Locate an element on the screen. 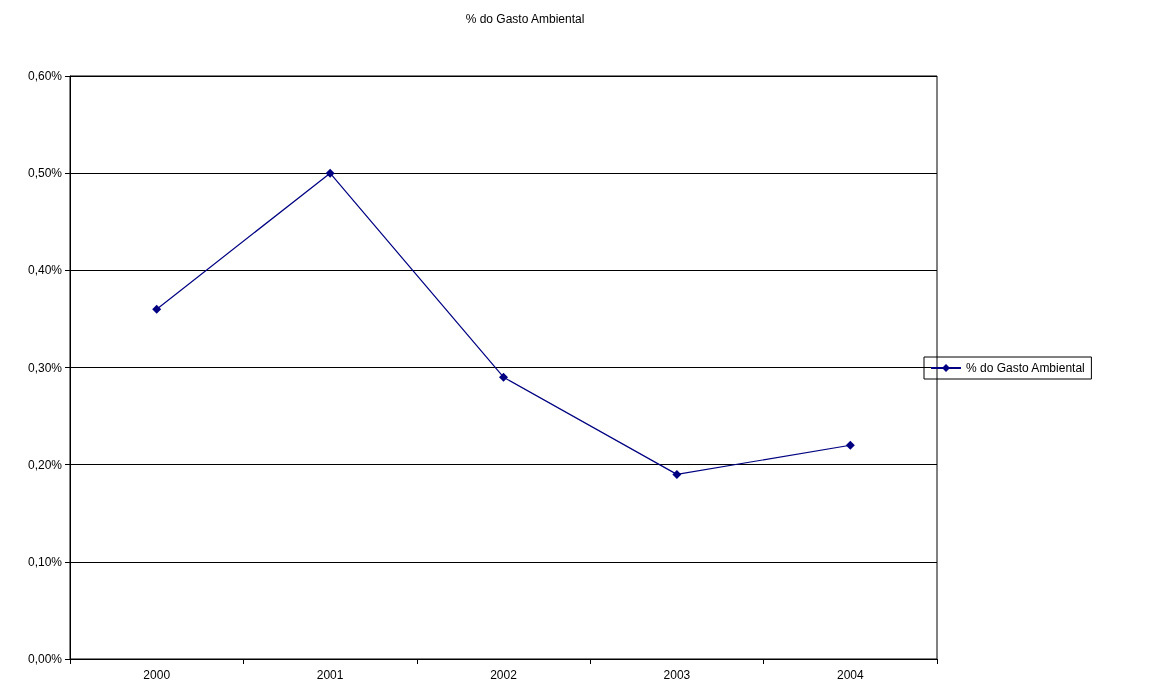 The height and width of the screenshot is (689, 1156). y-tick-label: 0,00% is located at coordinates (45, 659).